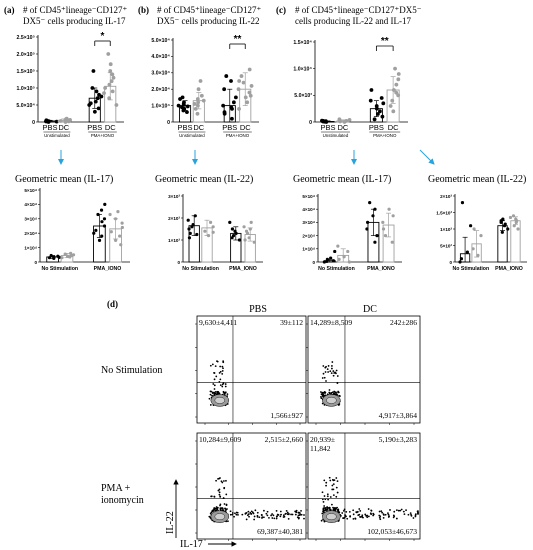 The width and height of the screenshot is (533, 550). I want to click on flow-plot-frame, so click(251, 369).